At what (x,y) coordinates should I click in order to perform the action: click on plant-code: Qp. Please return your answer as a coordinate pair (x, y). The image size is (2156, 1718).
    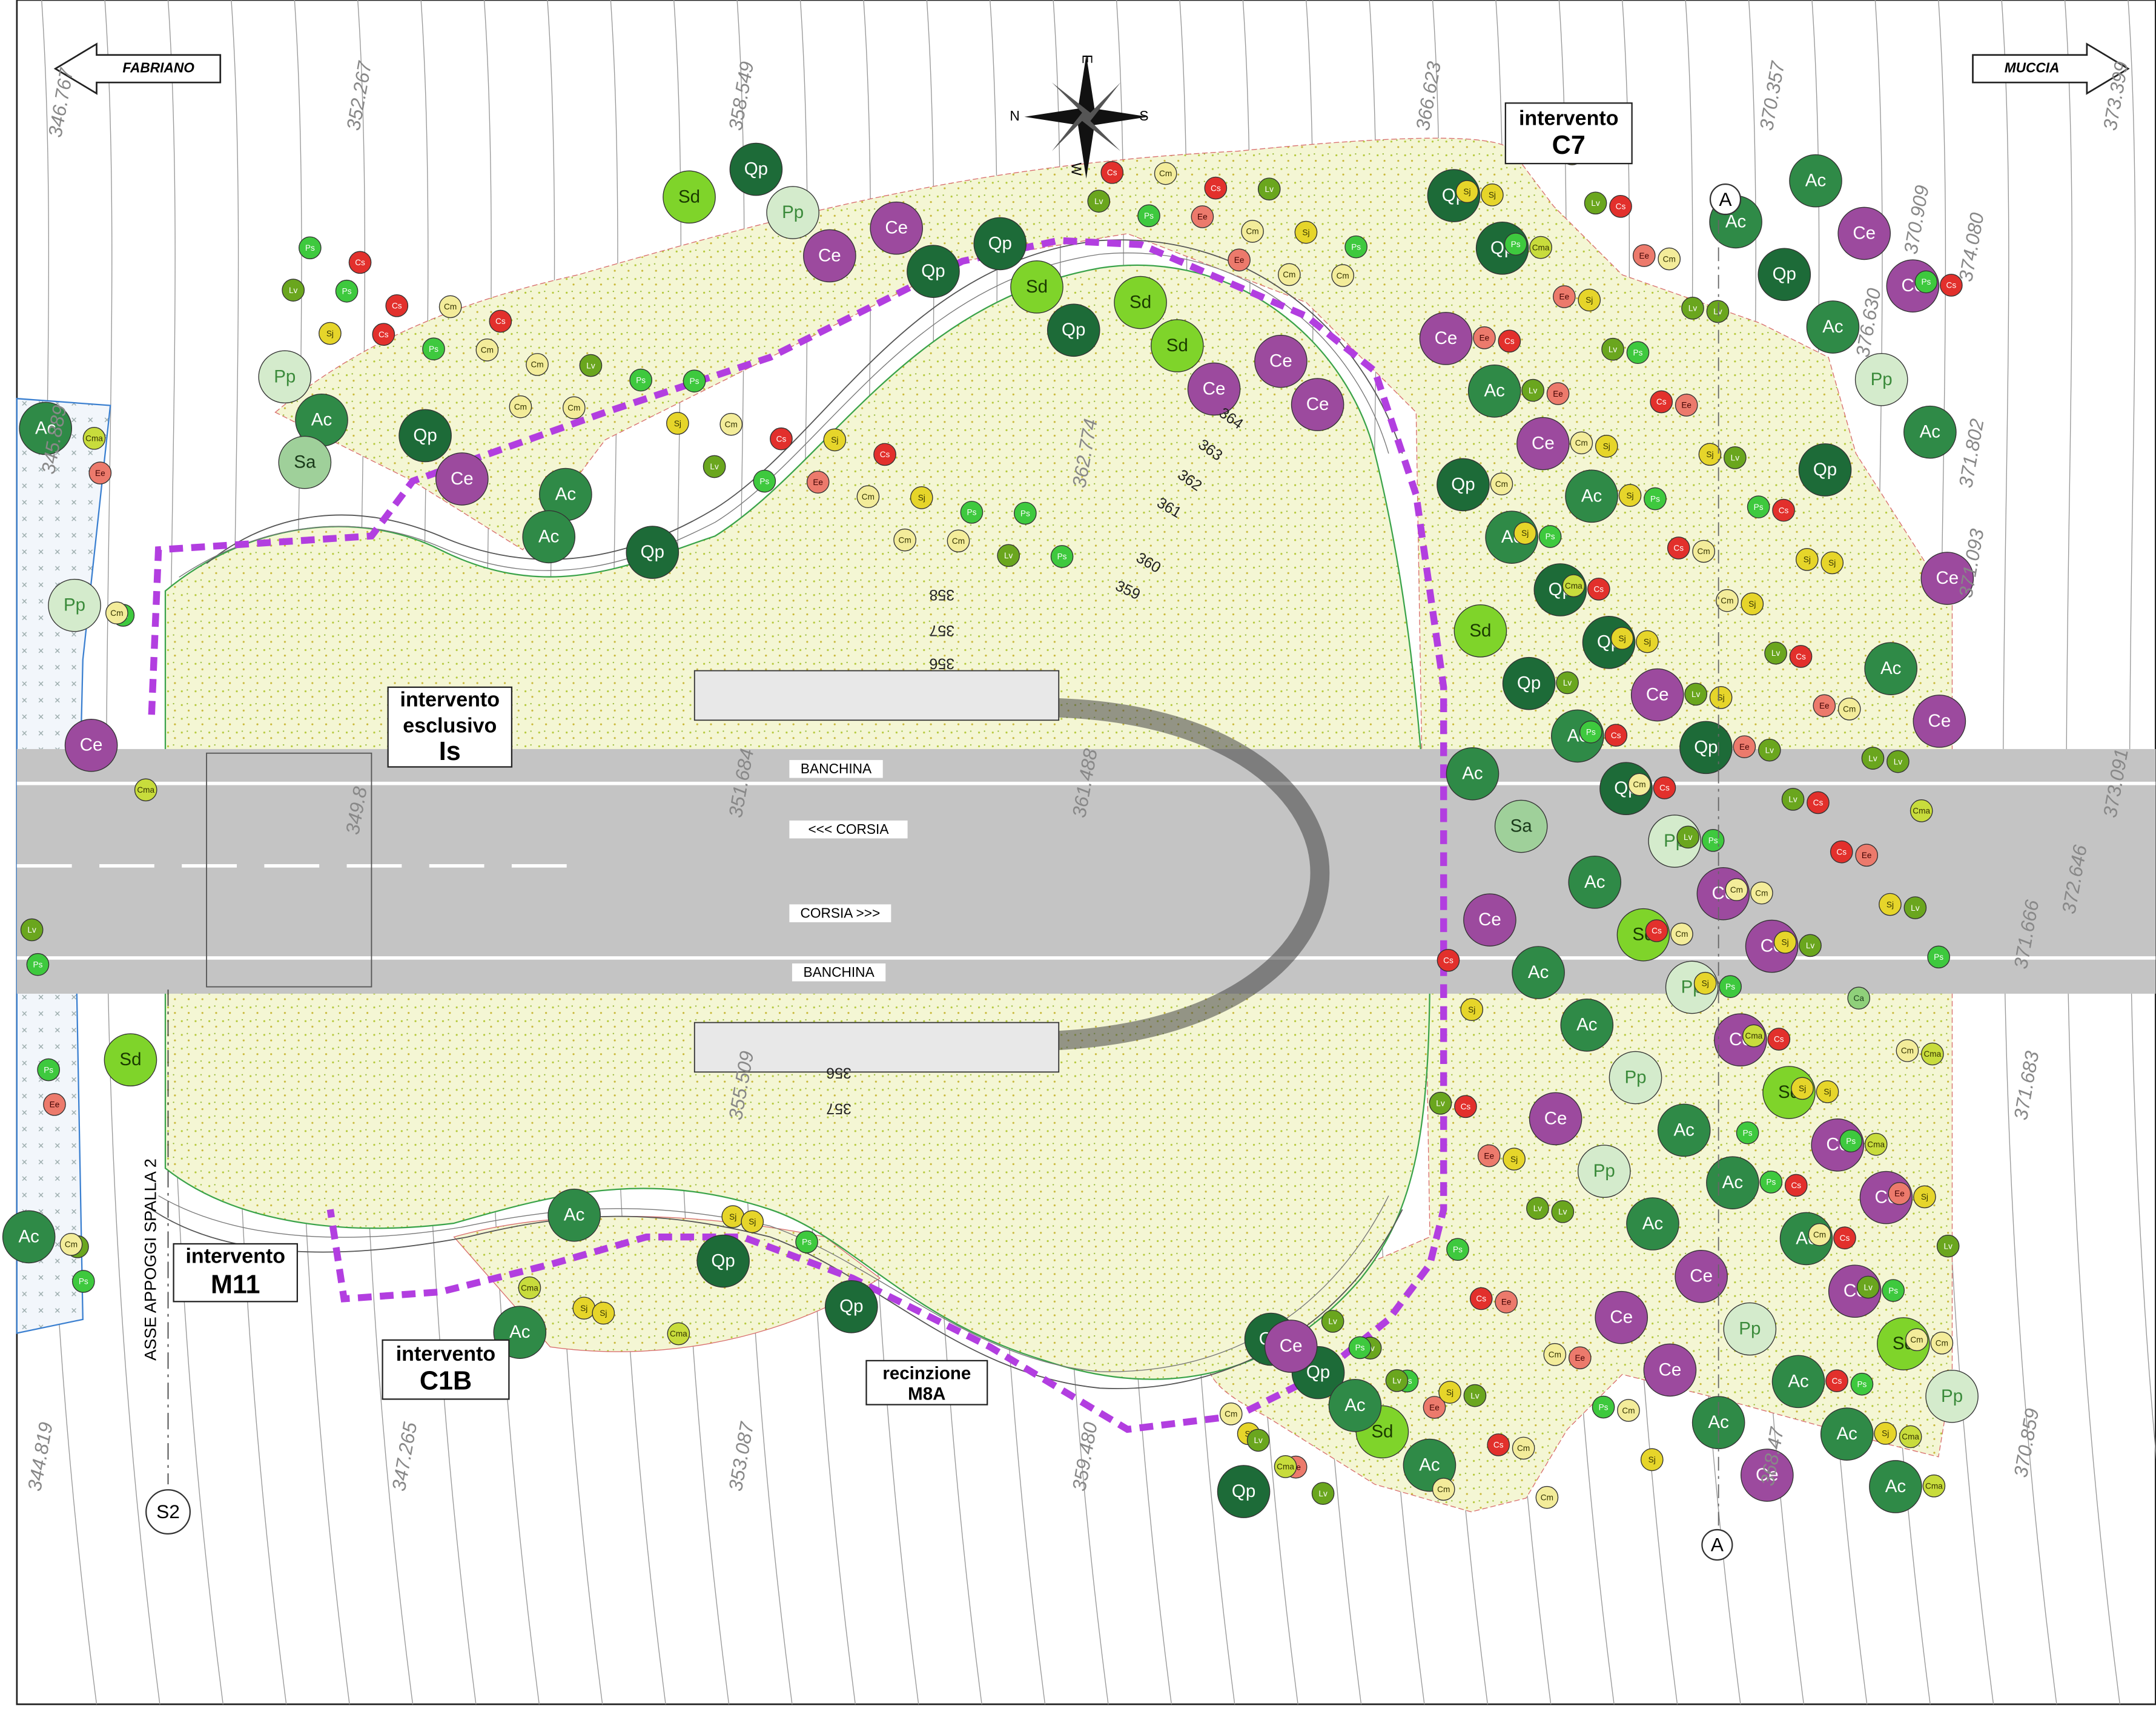
    Looking at the image, I should click on (425, 435).